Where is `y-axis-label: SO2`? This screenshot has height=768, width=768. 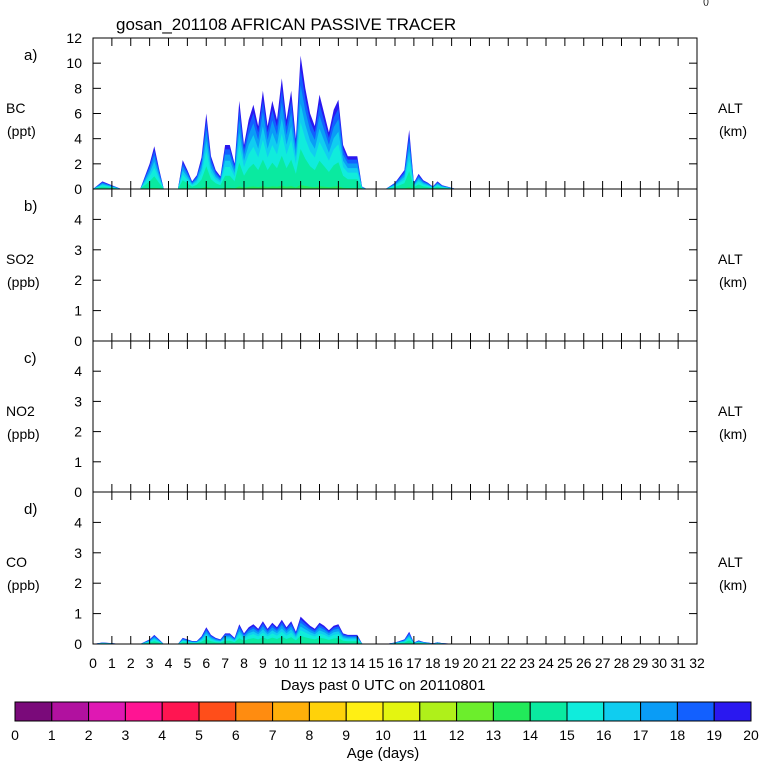
y-axis-label: SO2 is located at coordinates (20, 259).